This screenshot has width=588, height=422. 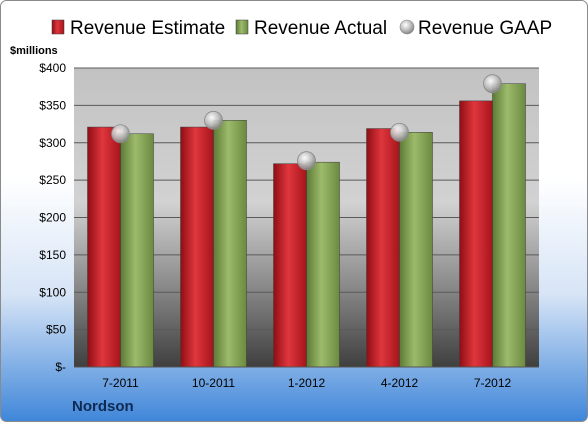 I want to click on bar-revenue-estimate-4-2012, so click(x=383, y=248).